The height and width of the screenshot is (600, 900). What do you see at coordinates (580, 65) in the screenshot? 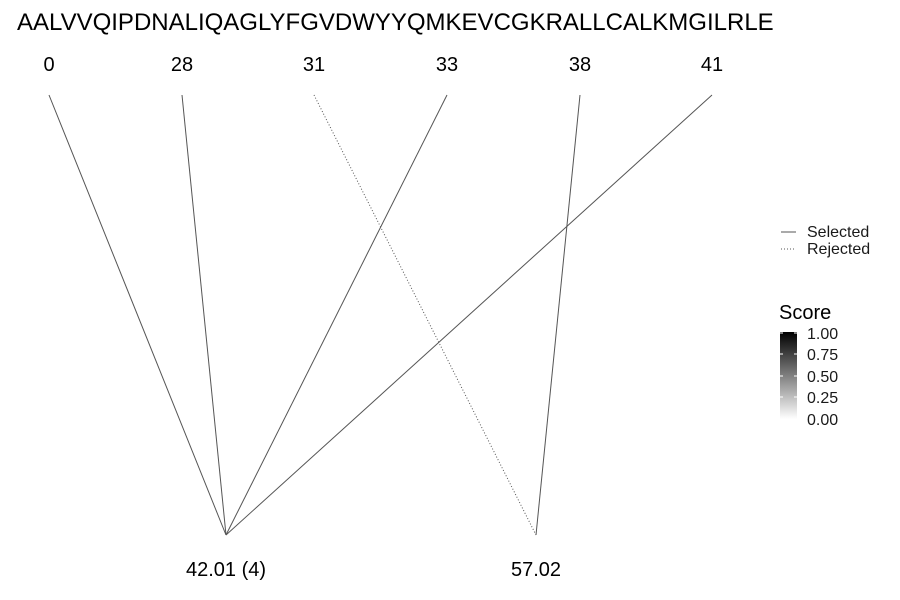
I see `top-node-label: 38` at bounding box center [580, 65].